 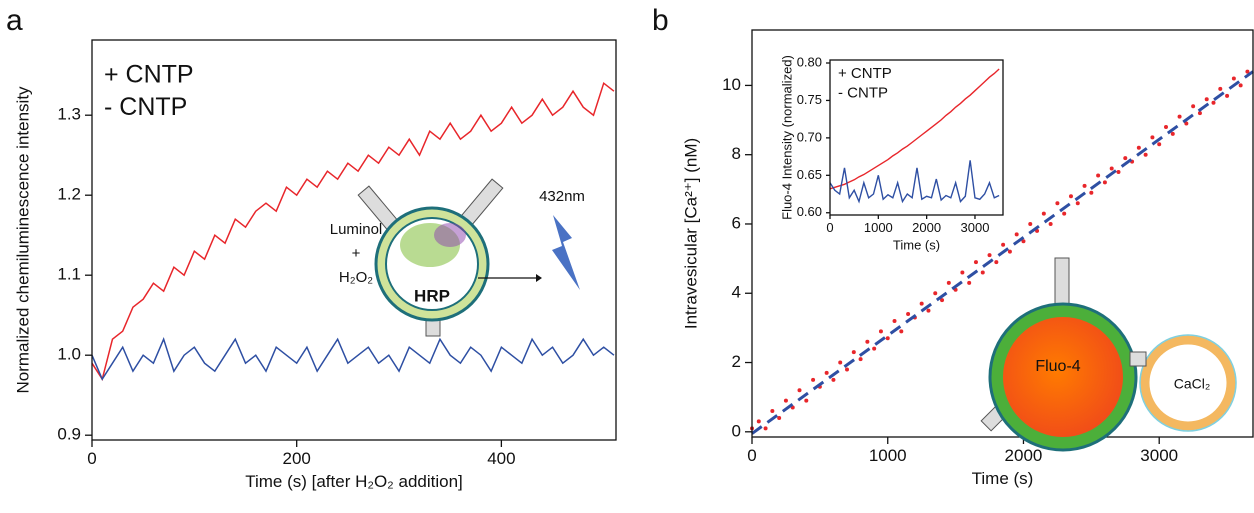 I want to click on x-tick-label: 2000, so click(x=1024, y=455).